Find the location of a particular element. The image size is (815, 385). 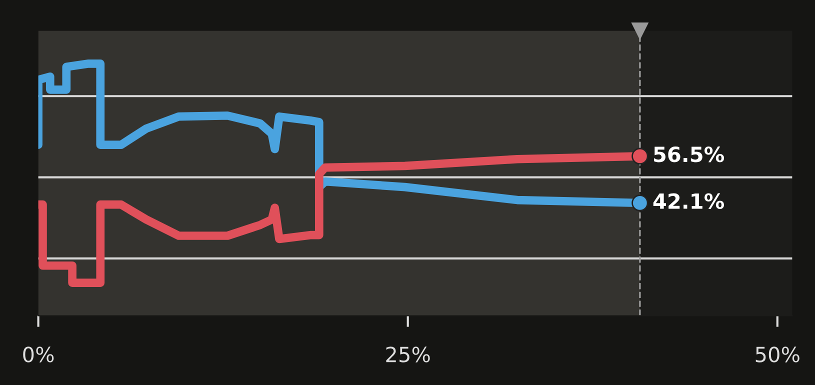

x-tick-label: 50% is located at coordinates (778, 354).